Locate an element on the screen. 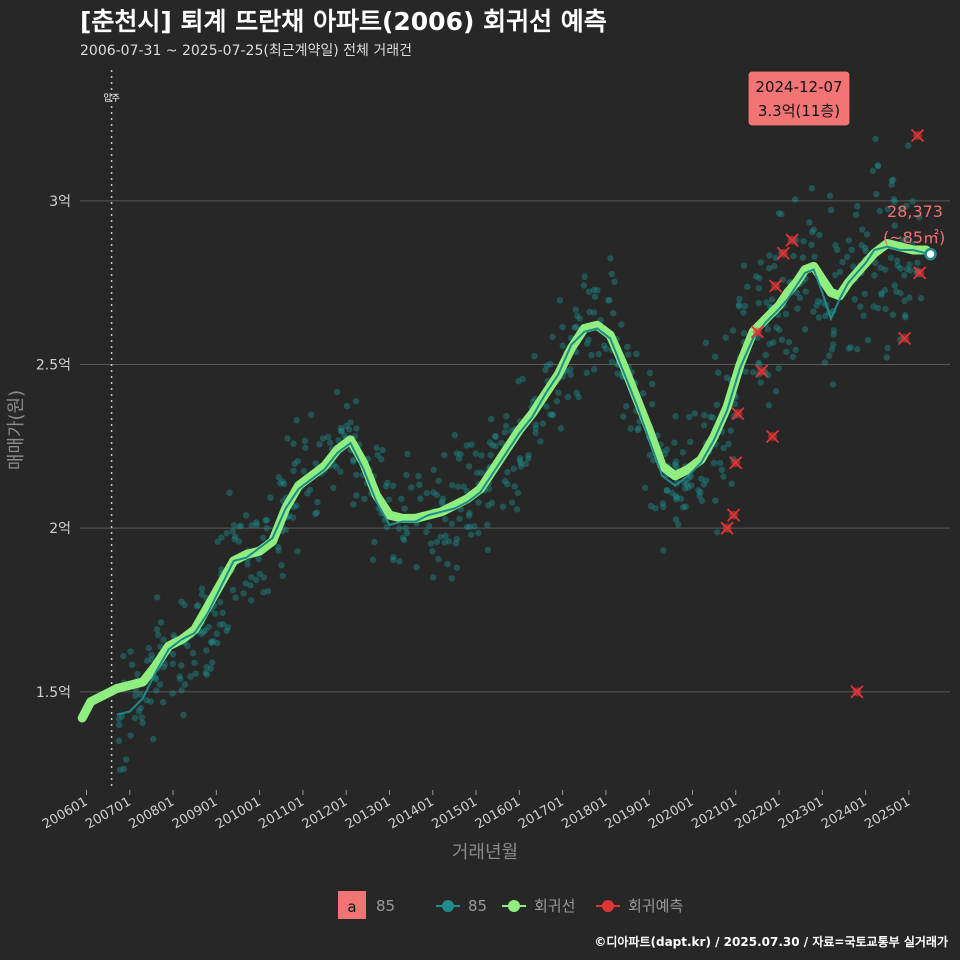 This screenshot has height=960, width=960. x-tick-label: 201501 is located at coordinates (455, 813).